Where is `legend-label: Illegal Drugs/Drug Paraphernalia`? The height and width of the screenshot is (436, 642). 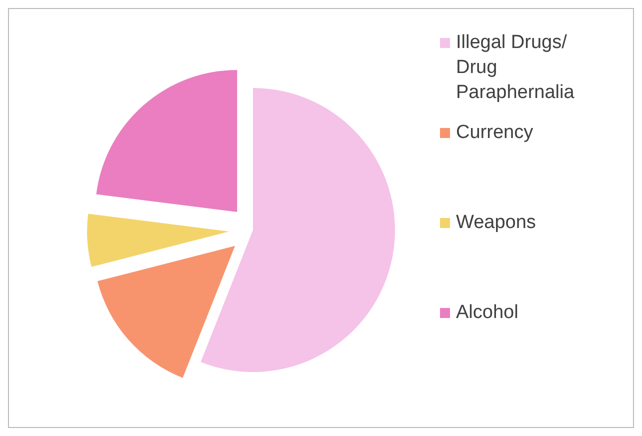
legend-label: Illegal Drugs/Drug Paraphernalia is located at coordinates (515, 67).